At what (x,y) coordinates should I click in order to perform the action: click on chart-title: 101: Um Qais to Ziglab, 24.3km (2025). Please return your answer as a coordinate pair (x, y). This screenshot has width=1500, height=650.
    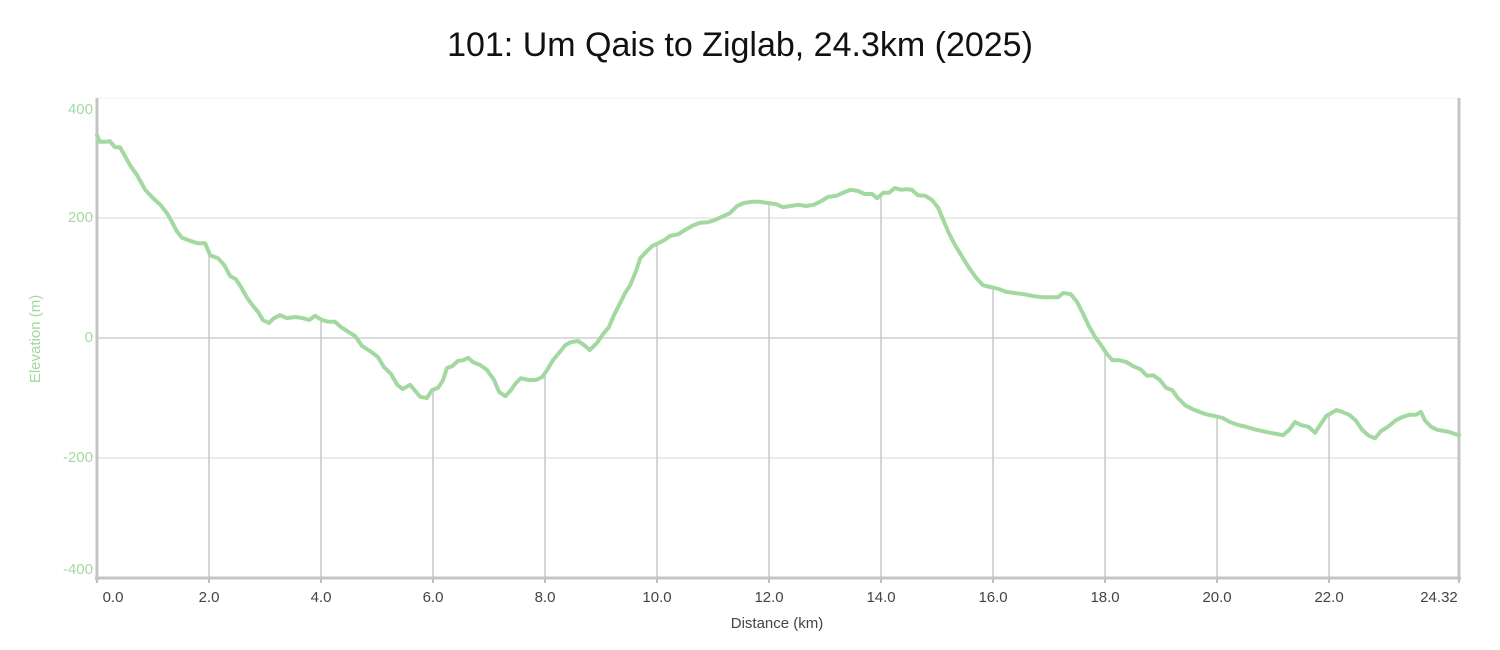
    Looking at the image, I should click on (740, 45).